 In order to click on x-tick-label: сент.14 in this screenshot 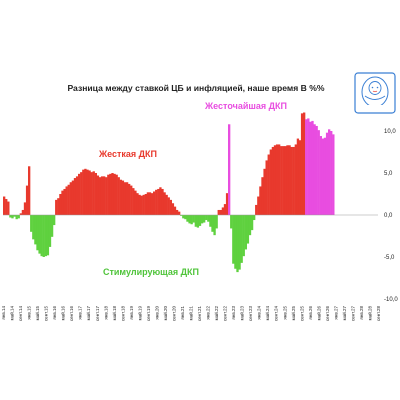, I will do `click(20, 314)`.